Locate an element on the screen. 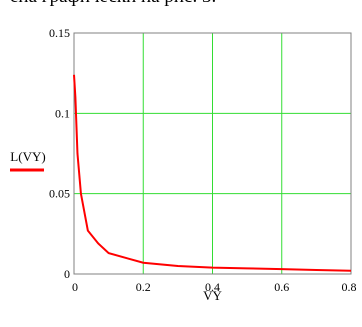  x-tick-label: 0.2 is located at coordinates (143, 287).